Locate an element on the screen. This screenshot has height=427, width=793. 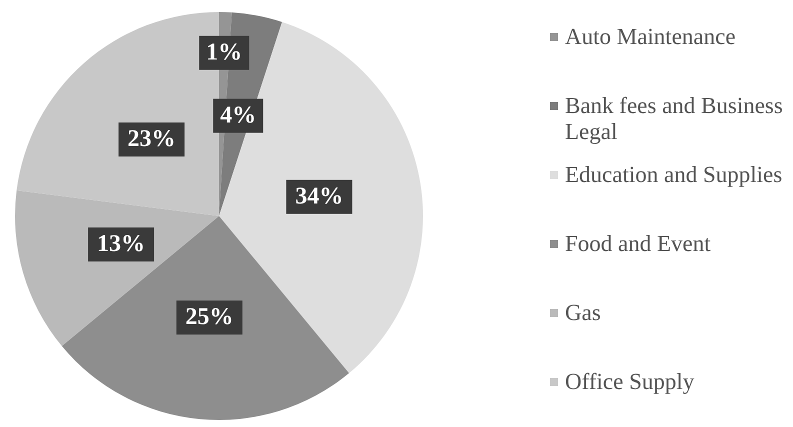
data-label: 34% is located at coordinates (319, 196).